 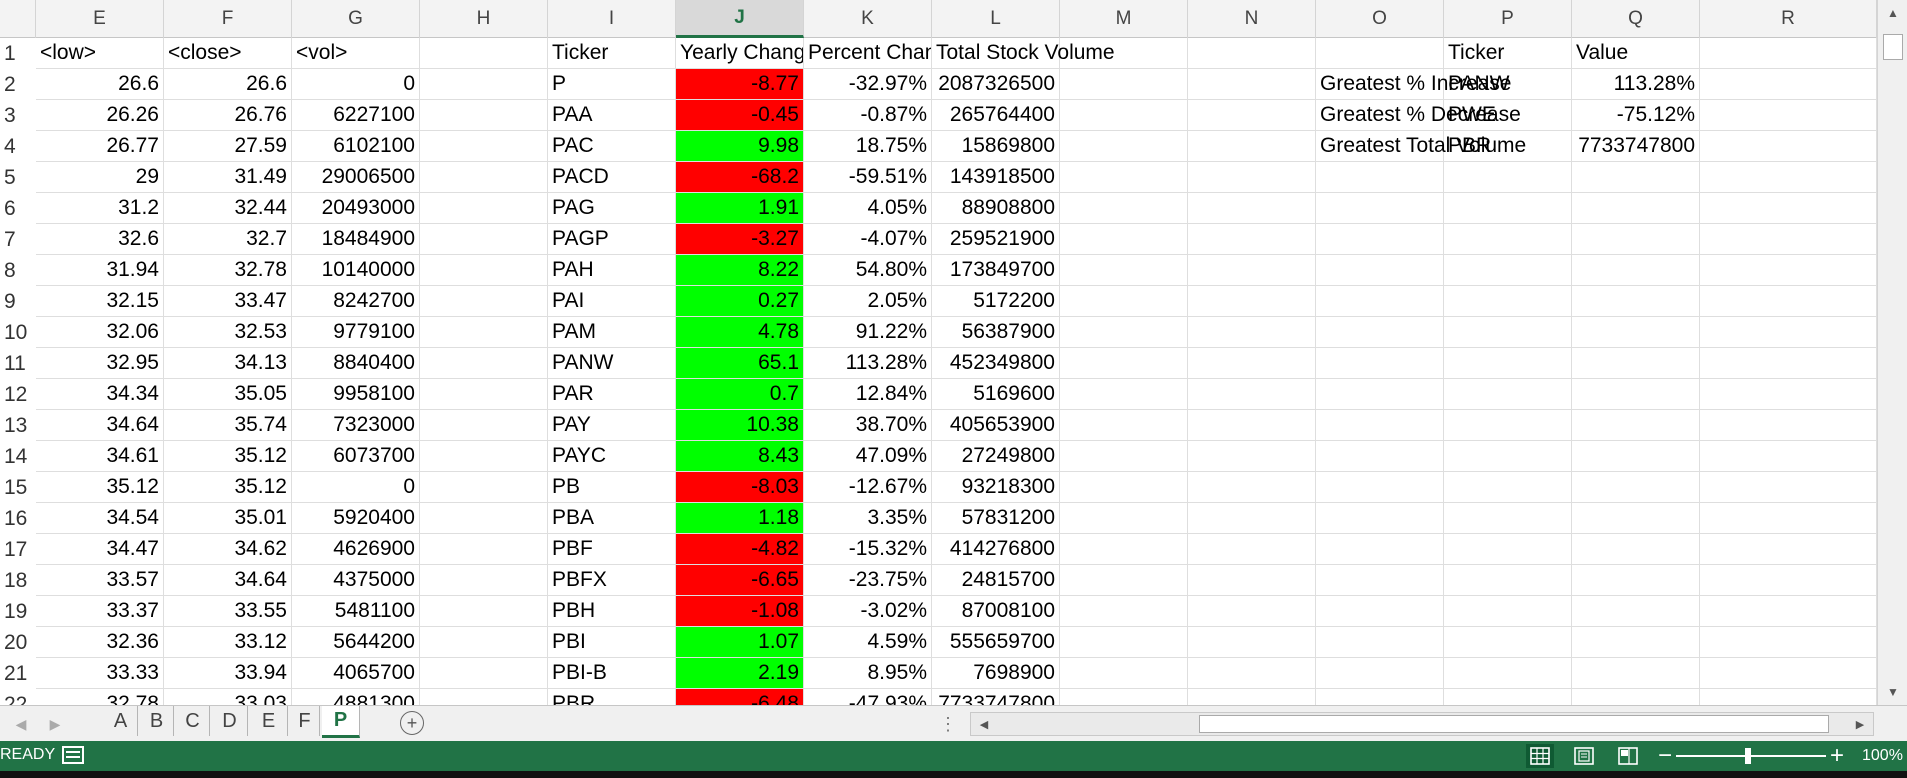 I want to click on low-cell: 26.77, so click(x=100, y=146).